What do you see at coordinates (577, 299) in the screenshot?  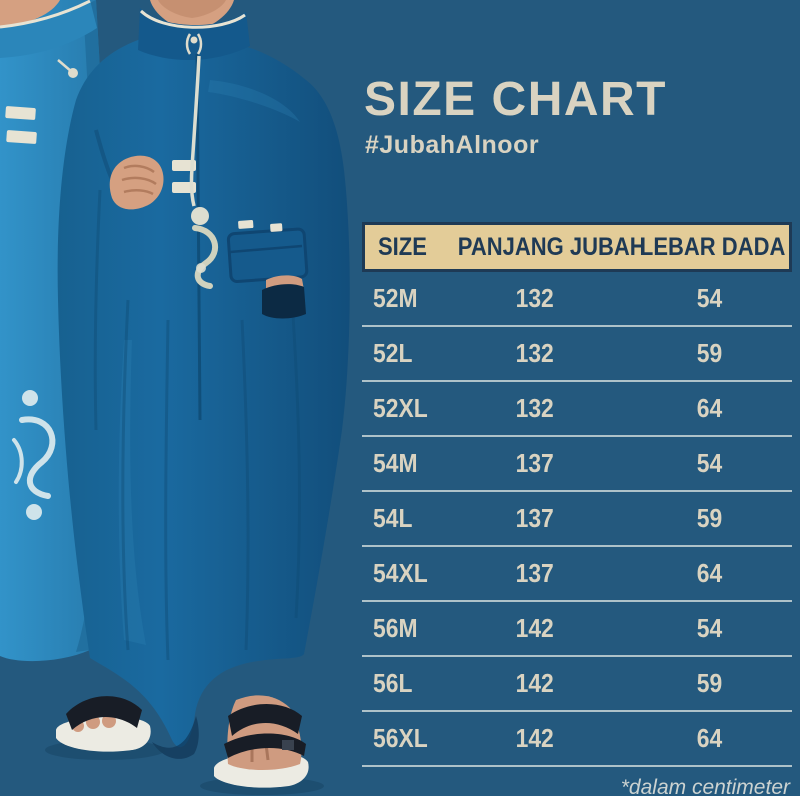 I see `table-row: 52M 132 54` at bounding box center [577, 299].